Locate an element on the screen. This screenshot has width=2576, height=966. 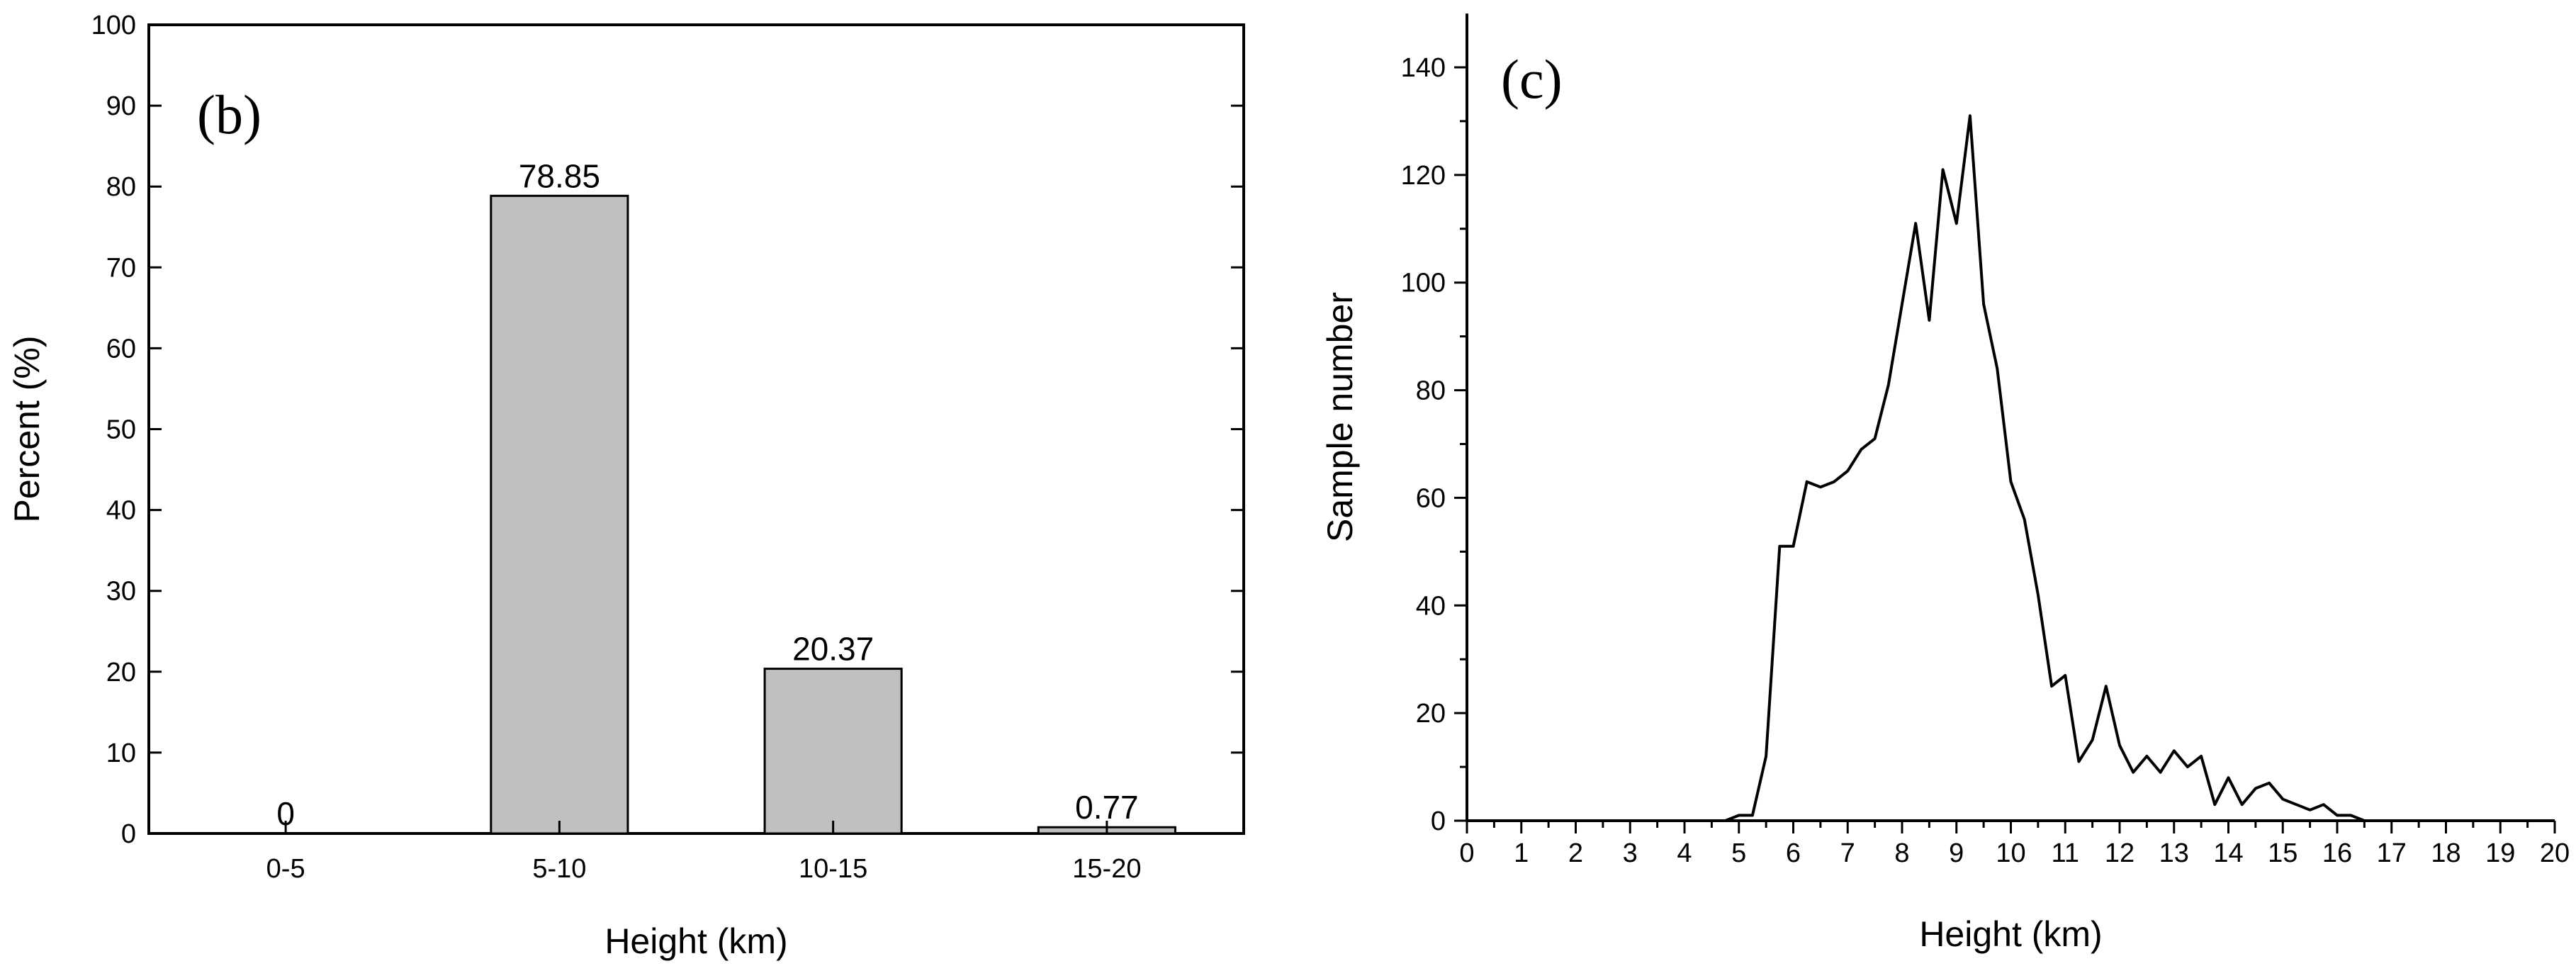
x-tick-label-c: 11 is located at coordinates (2065, 853).